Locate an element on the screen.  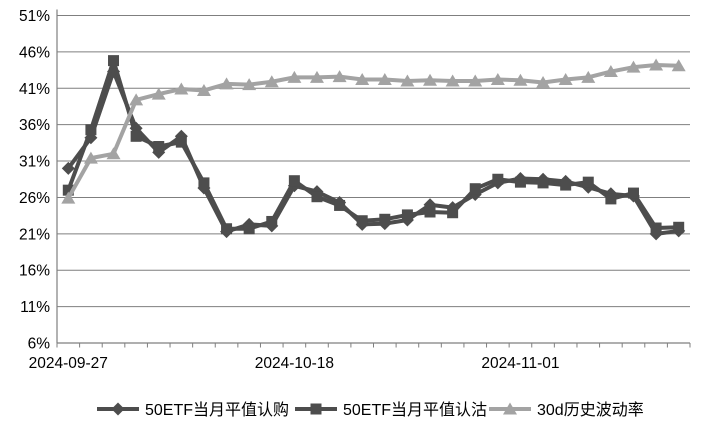
y-tick-label: 51% is located at coordinates (34, 16).